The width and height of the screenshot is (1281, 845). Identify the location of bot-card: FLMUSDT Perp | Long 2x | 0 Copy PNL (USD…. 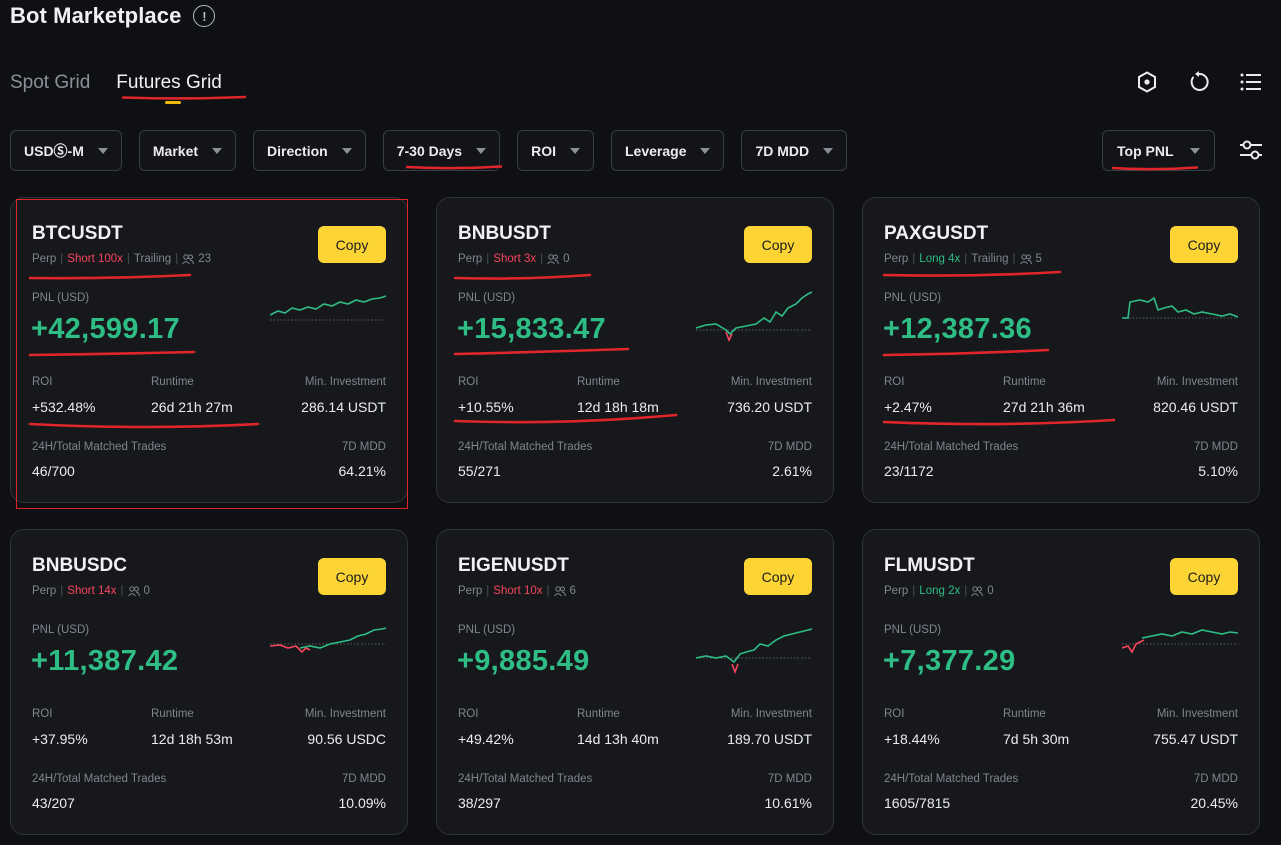
(1061, 682).